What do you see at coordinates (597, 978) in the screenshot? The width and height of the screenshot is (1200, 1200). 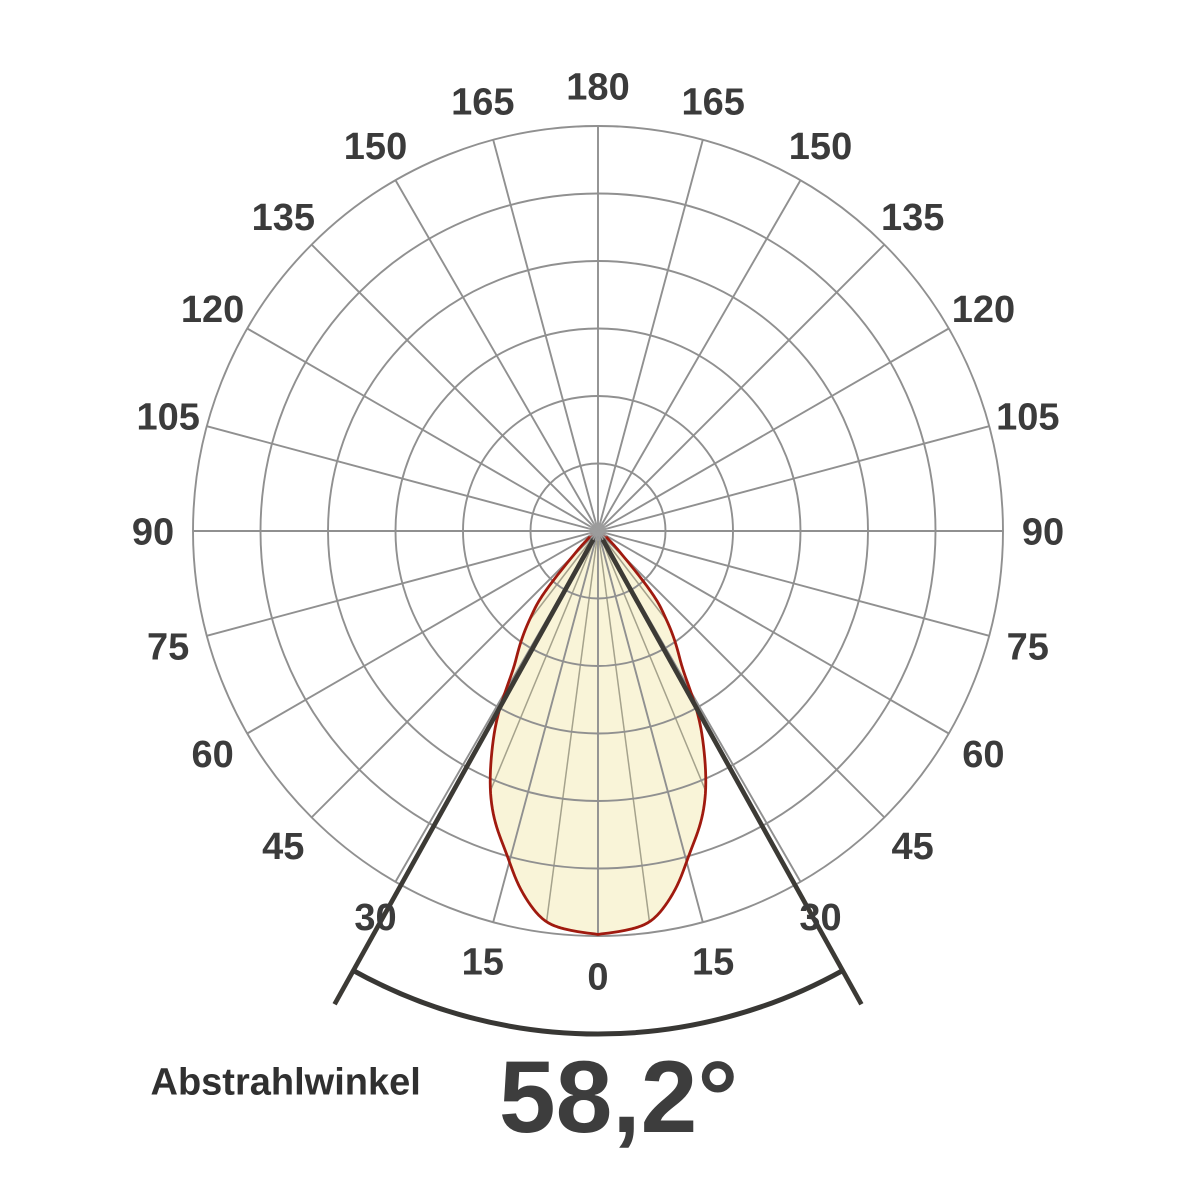 I see `svg-text: 0` at bounding box center [597, 978].